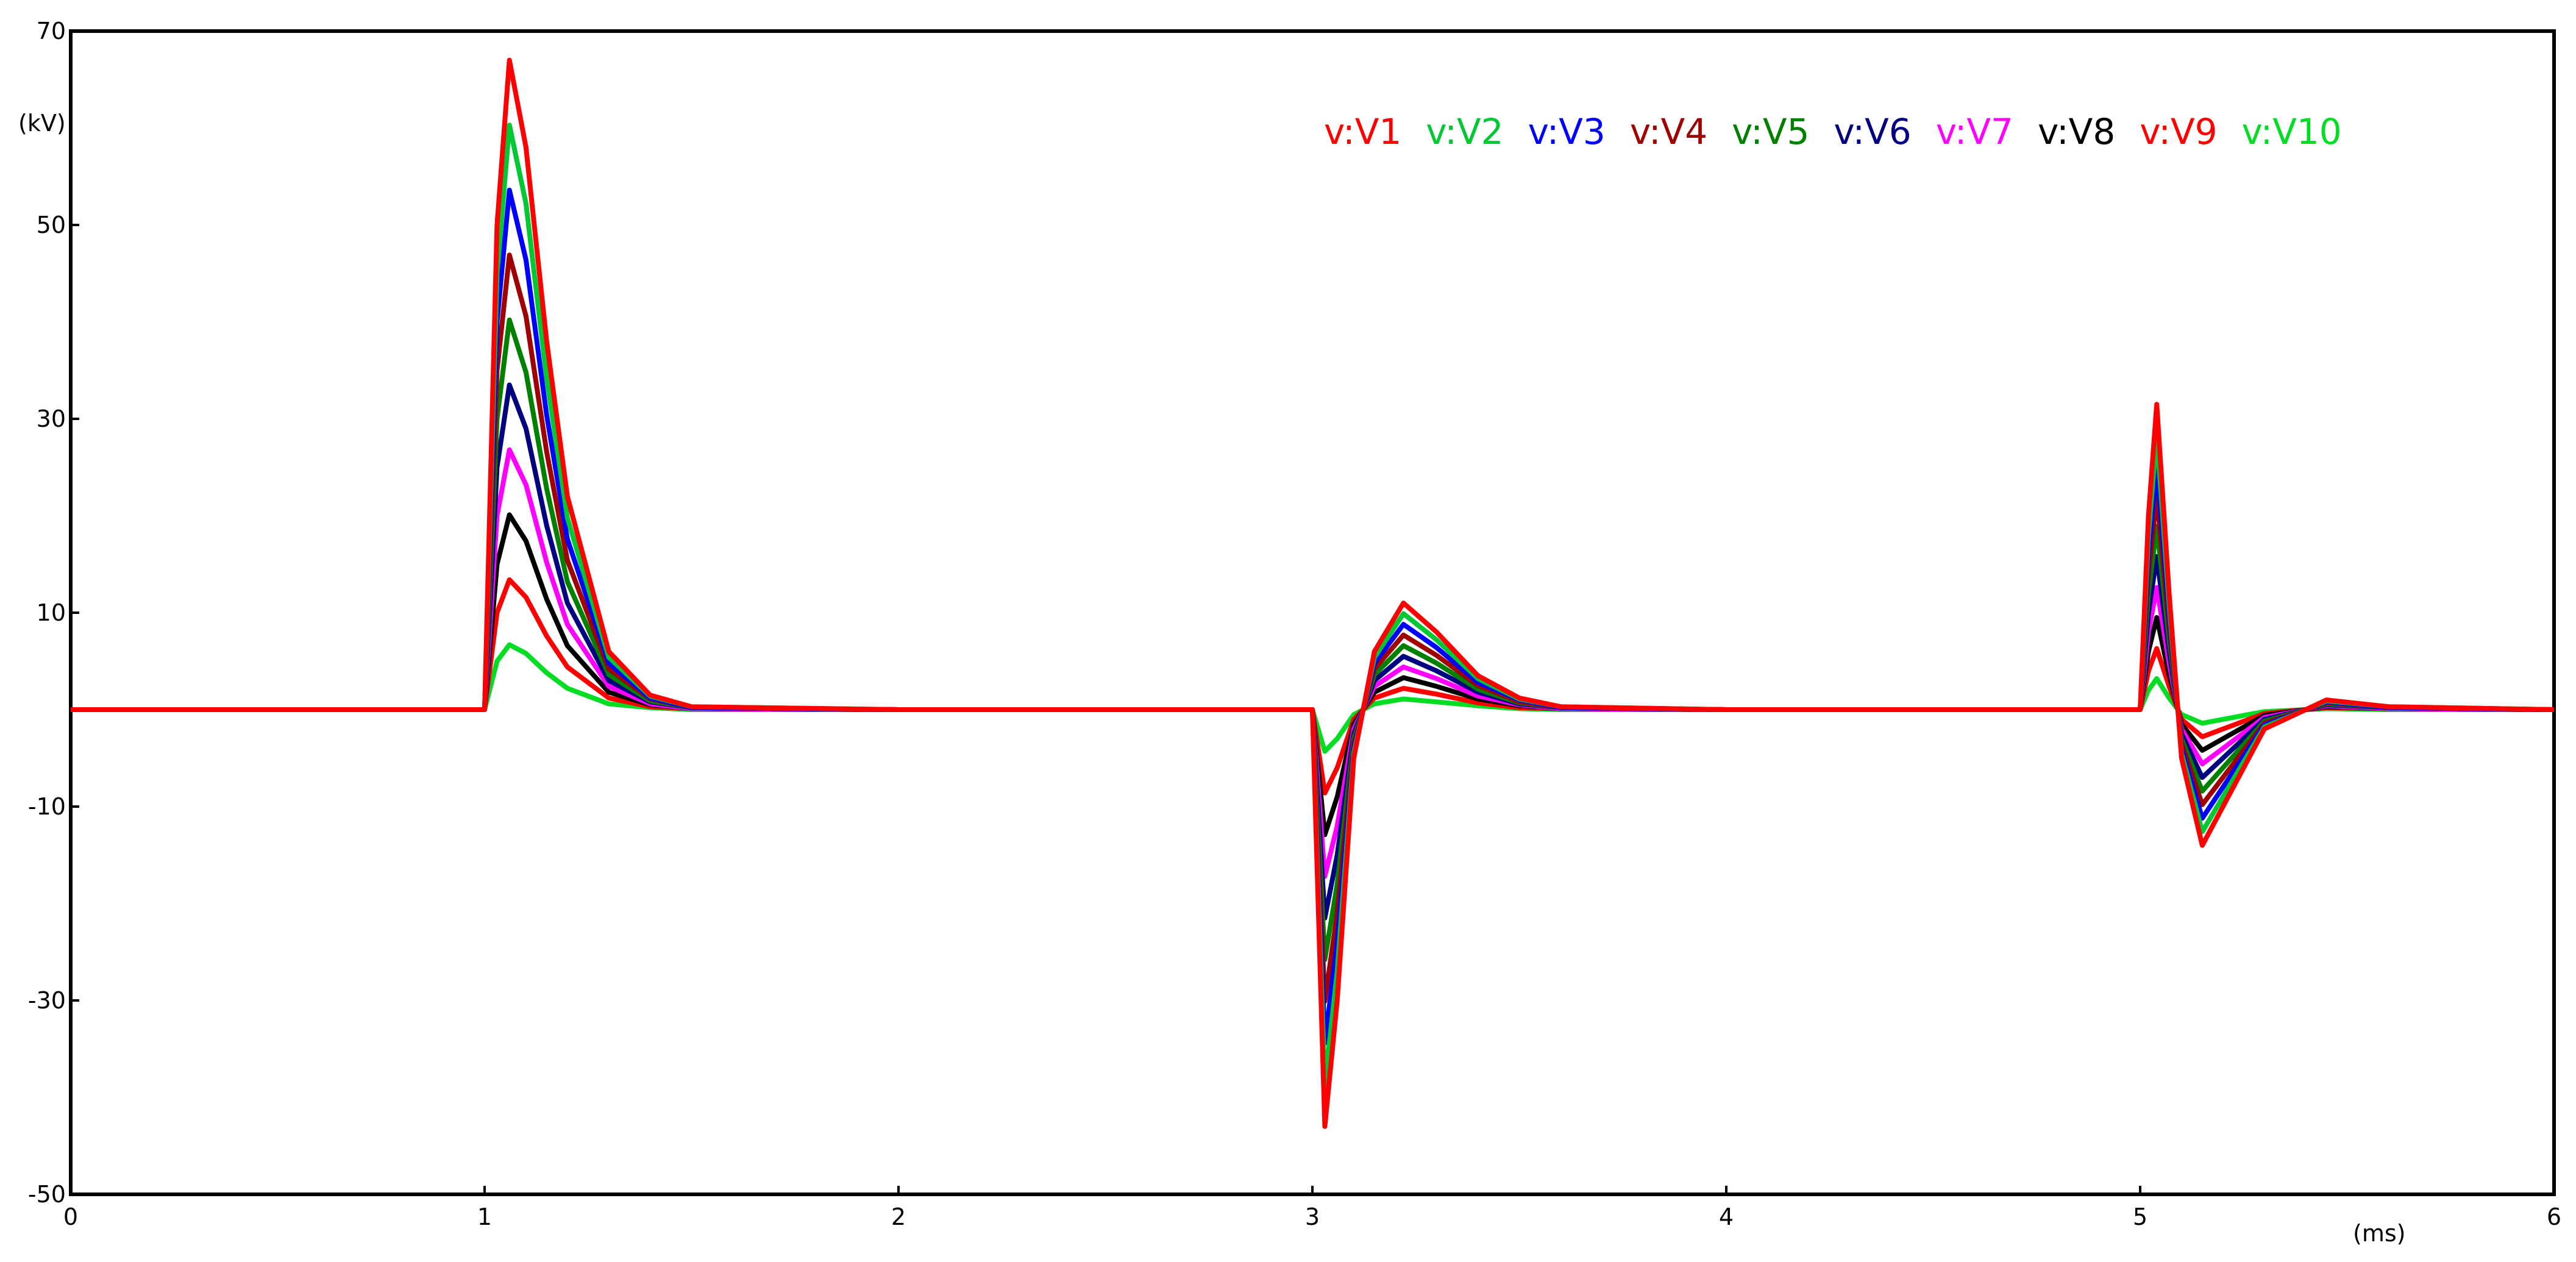 The image size is (2576, 1262). What do you see at coordinates (1668, 131) in the screenshot?
I see `legend-entry: v:V4` at bounding box center [1668, 131].